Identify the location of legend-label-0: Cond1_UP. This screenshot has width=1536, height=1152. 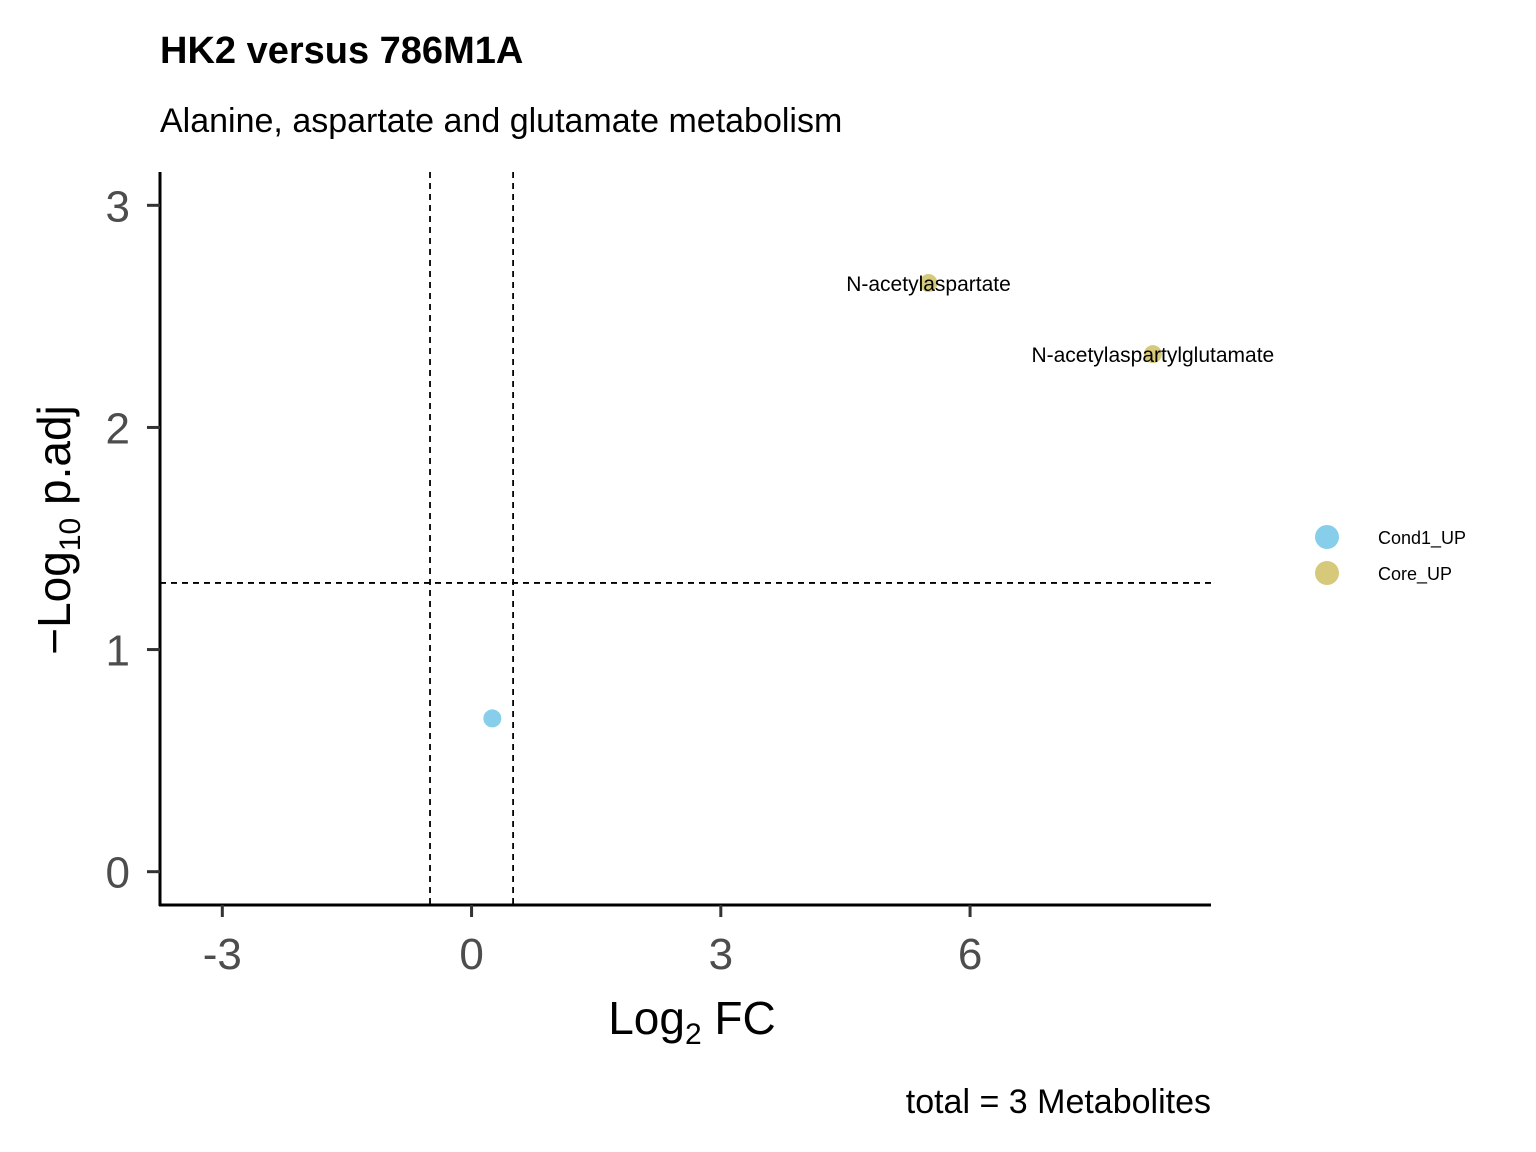
(1422, 538).